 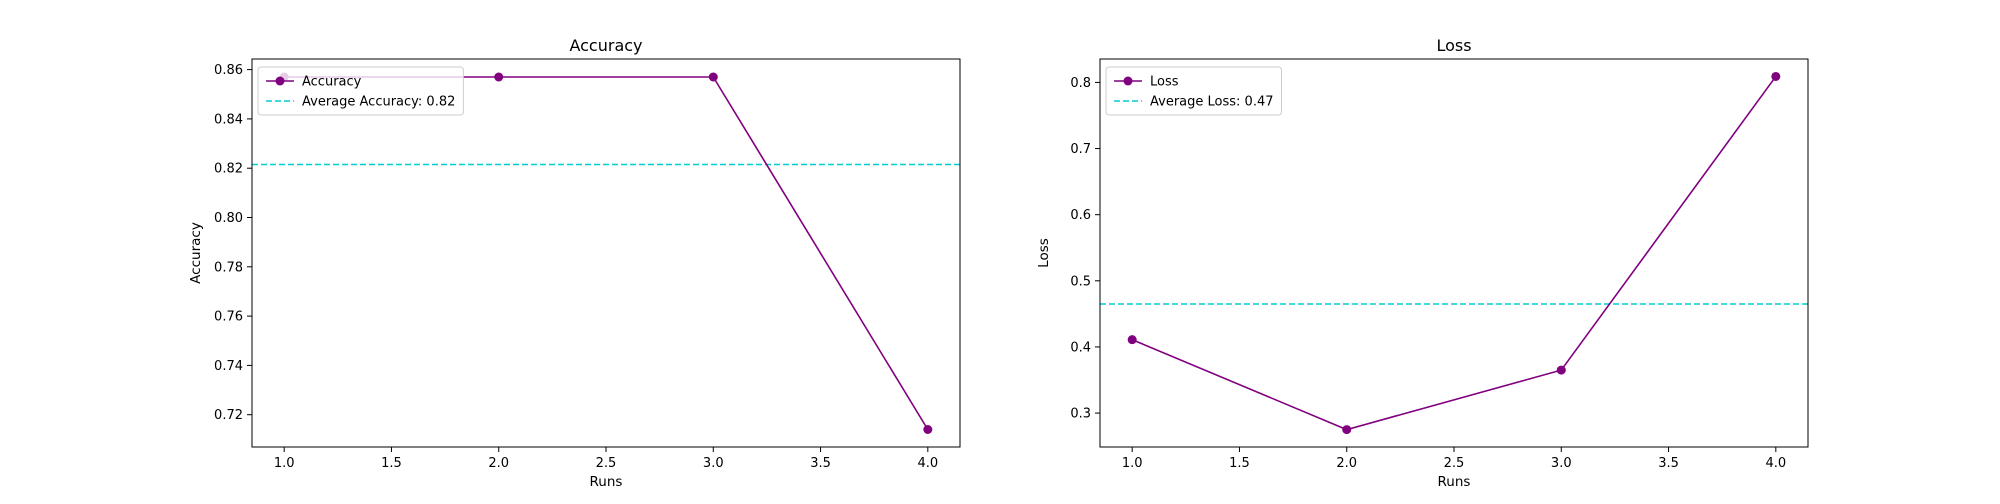 What do you see at coordinates (1164, 82) in the screenshot?
I see `legend-label: Loss` at bounding box center [1164, 82].